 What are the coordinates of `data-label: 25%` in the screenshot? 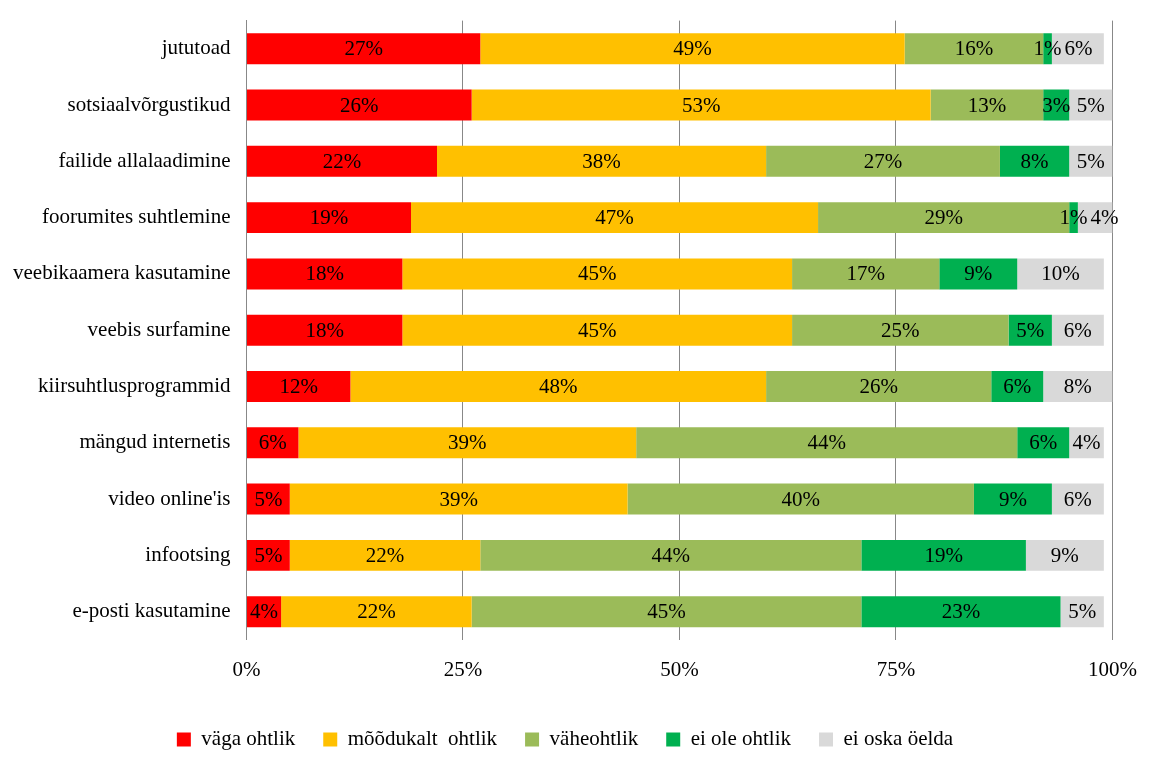 It's located at (900, 329).